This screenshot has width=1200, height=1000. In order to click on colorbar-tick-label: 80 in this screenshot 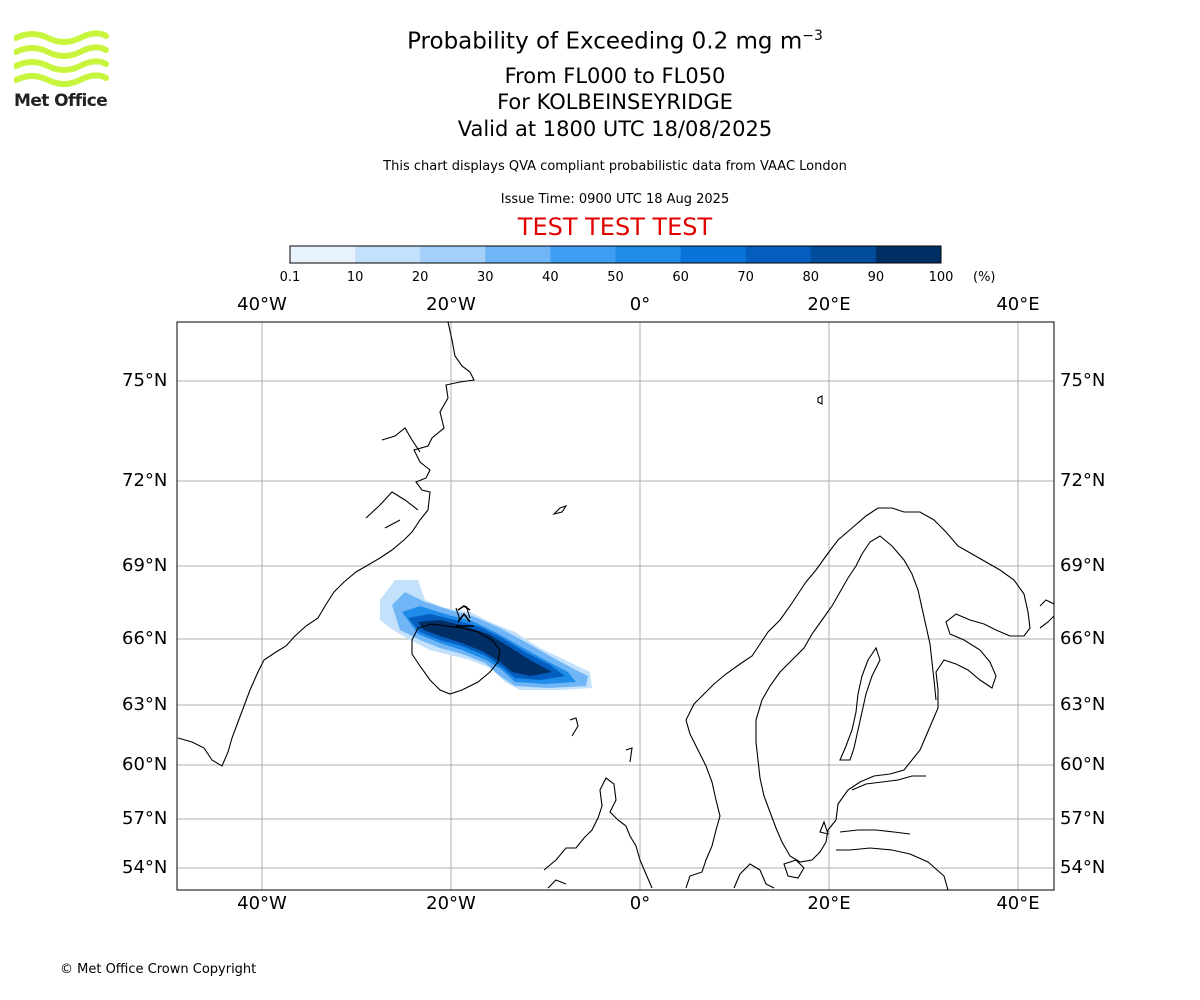, I will do `click(811, 277)`.